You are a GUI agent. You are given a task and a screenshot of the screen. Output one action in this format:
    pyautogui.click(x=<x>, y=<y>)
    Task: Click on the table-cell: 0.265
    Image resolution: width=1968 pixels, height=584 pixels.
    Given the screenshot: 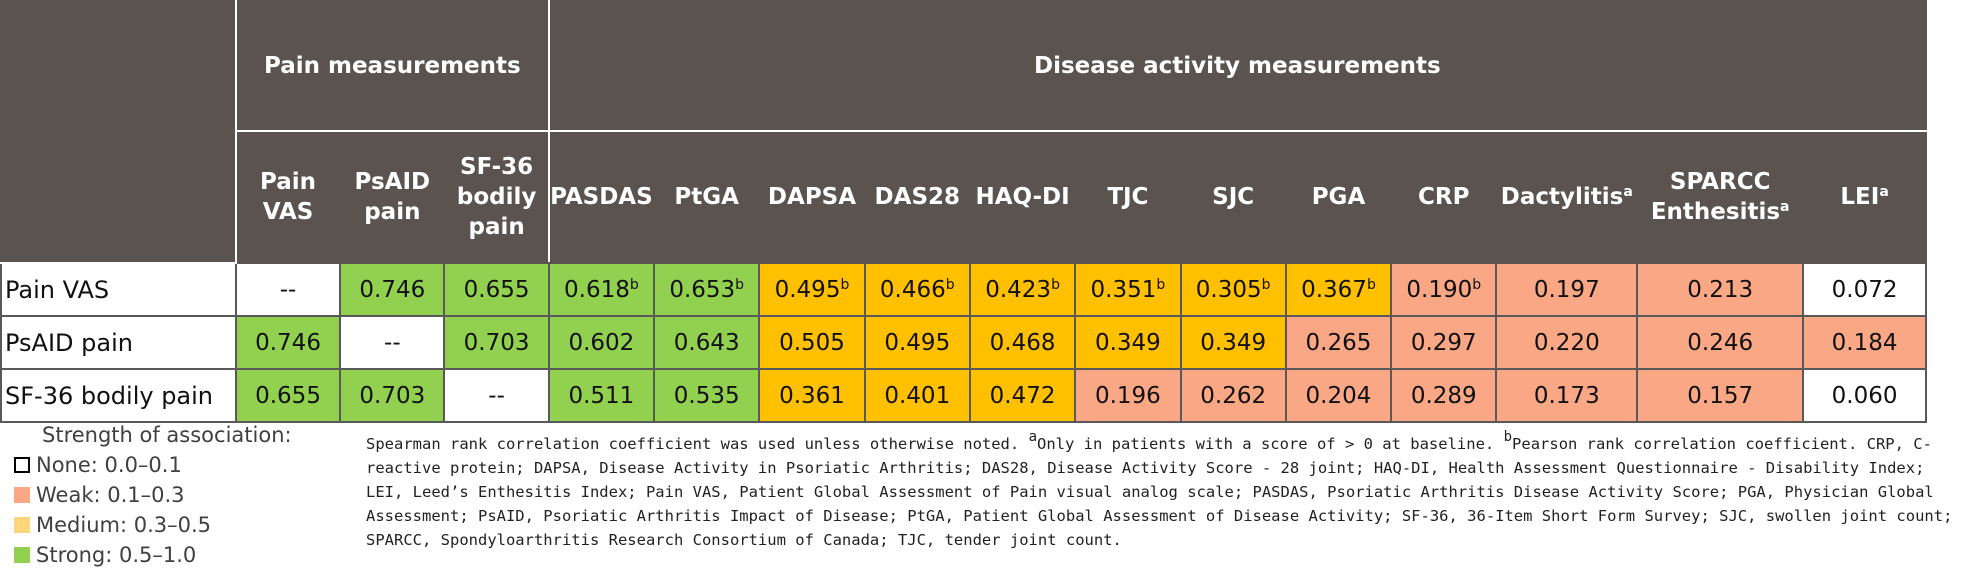 What is the action you would take?
    pyautogui.click(x=1338, y=342)
    